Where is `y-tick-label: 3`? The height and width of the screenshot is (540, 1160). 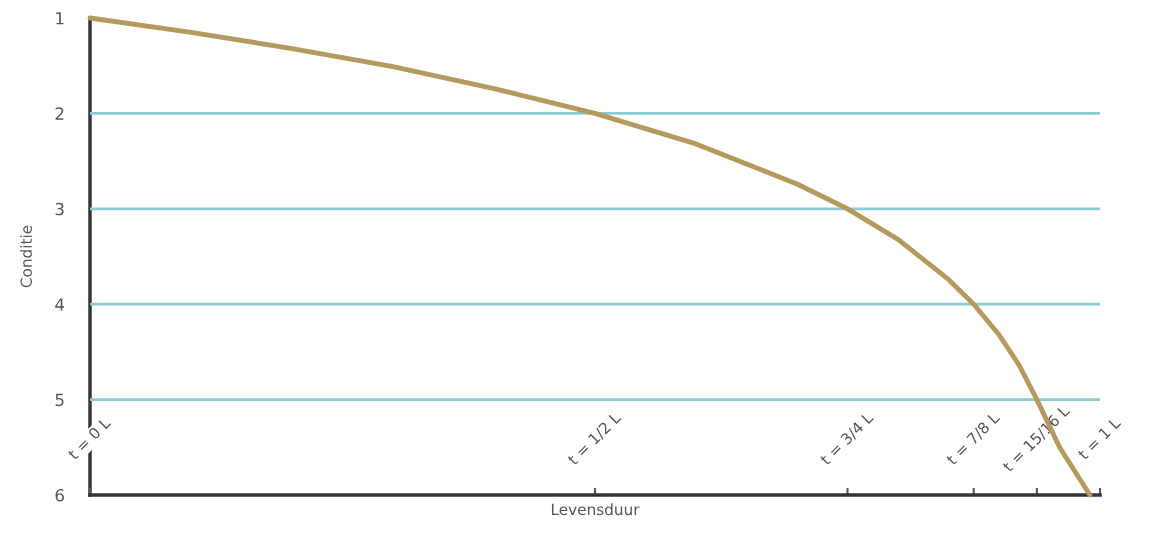
y-tick-label: 3 is located at coordinates (59, 209).